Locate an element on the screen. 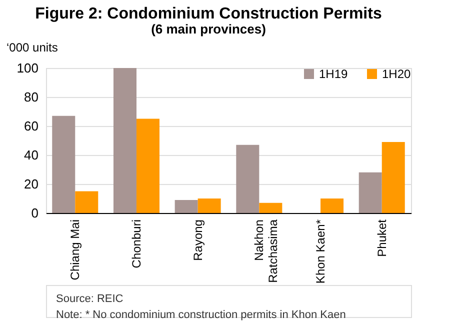 Image resolution: width=451 pixels, height=324 pixels. chart-title: Figure 2: Condominium Construction Permits is located at coordinates (208, 14).